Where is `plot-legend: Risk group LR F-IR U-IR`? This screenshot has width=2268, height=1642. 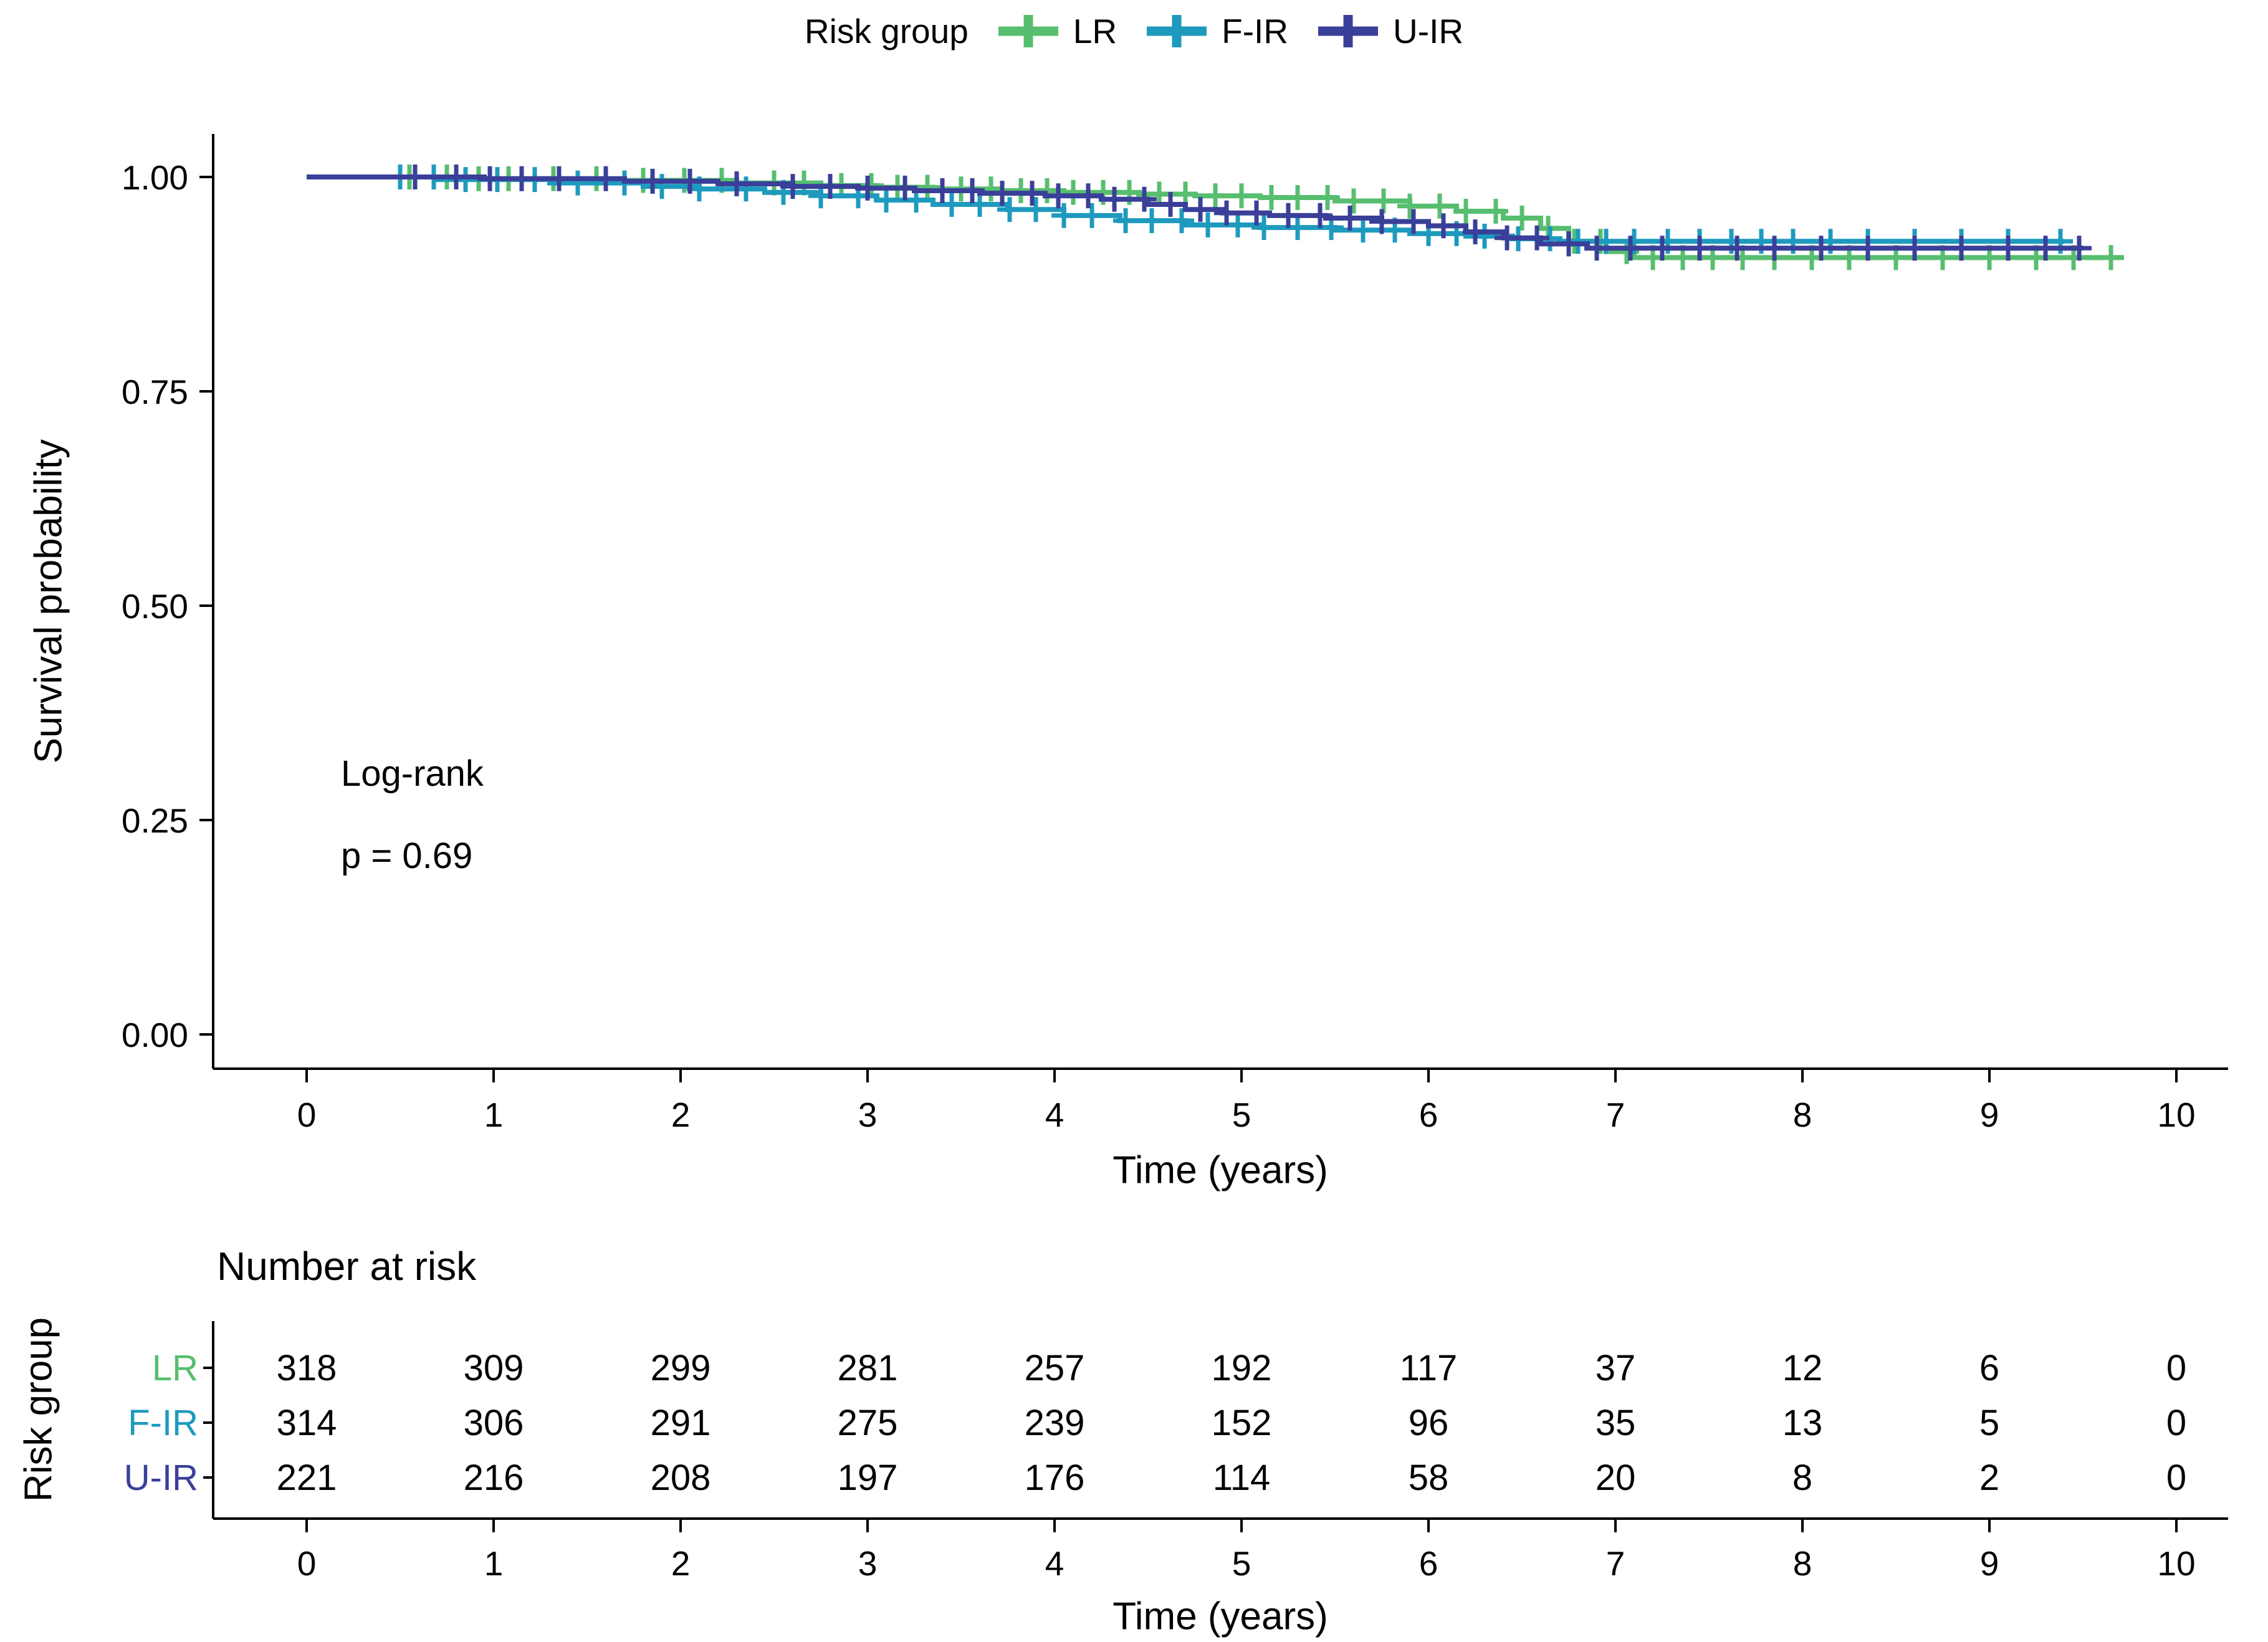 plot-legend: Risk group LR F-IR U-IR is located at coordinates (1134, 31).